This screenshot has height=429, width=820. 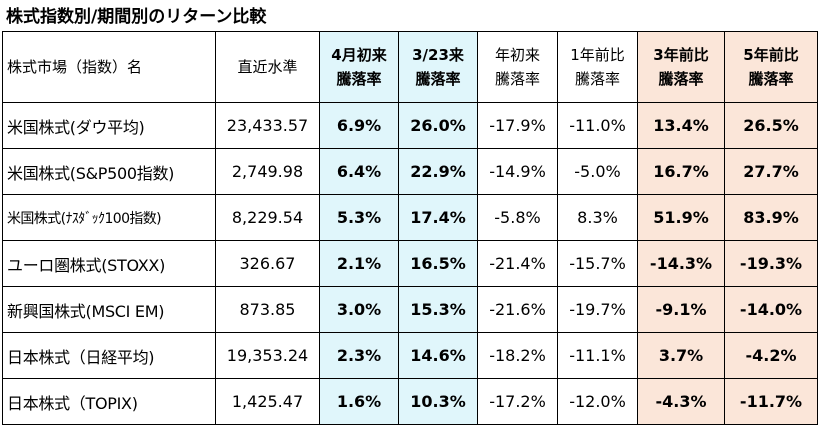 What do you see at coordinates (267, 217) in the screenshot?
I see `cell-latest-level: 8,229.54` at bounding box center [267, 217].